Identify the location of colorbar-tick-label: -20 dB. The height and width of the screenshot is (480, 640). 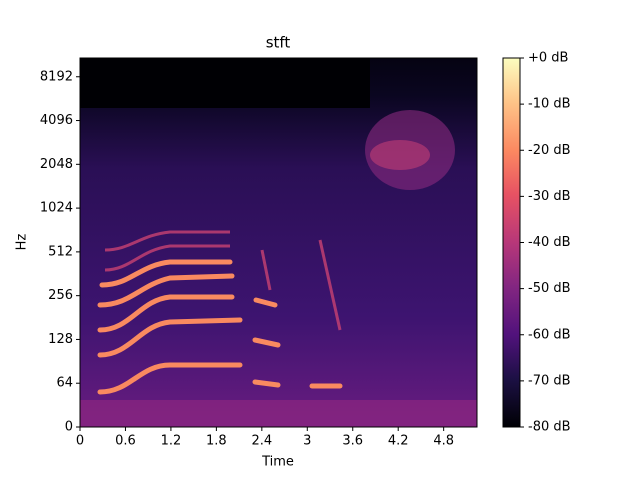
(549, 150).